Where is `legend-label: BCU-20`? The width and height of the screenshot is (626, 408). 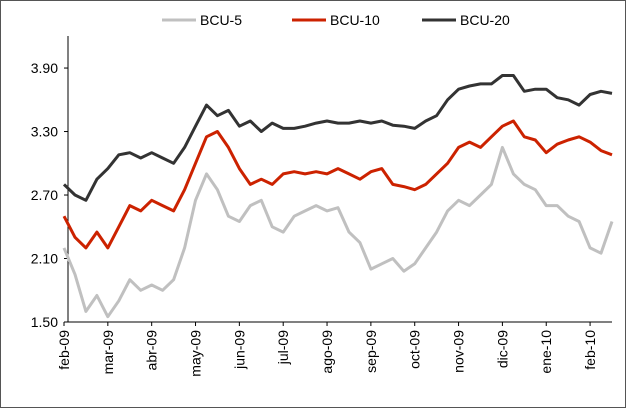 legend-label: BCU-20 is located at coordinates (485, 20).